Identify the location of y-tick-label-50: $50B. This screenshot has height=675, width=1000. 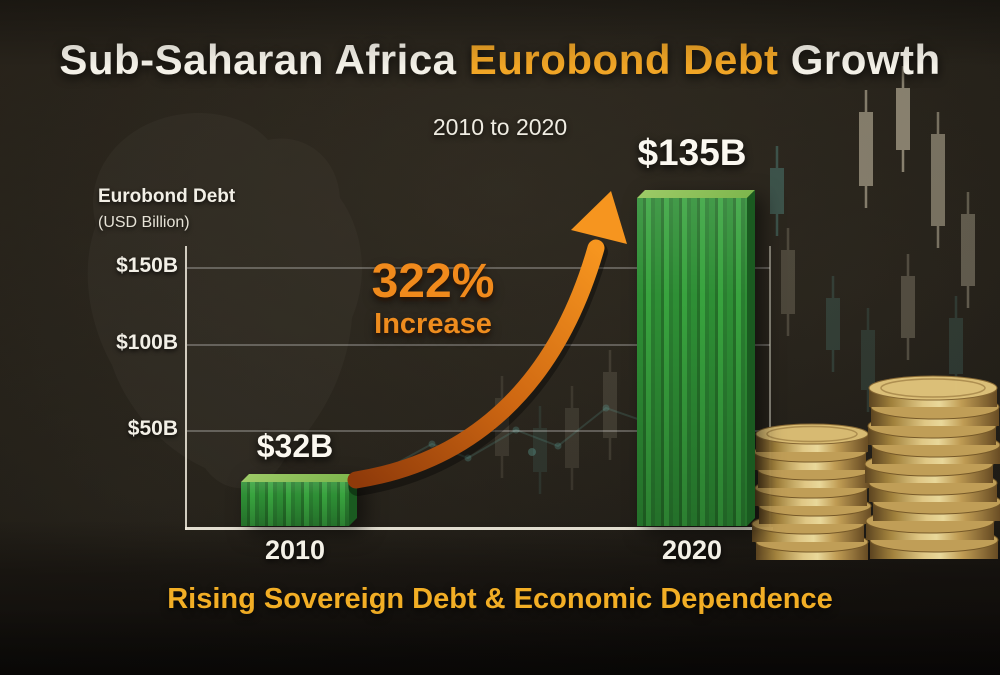
(152, 428).